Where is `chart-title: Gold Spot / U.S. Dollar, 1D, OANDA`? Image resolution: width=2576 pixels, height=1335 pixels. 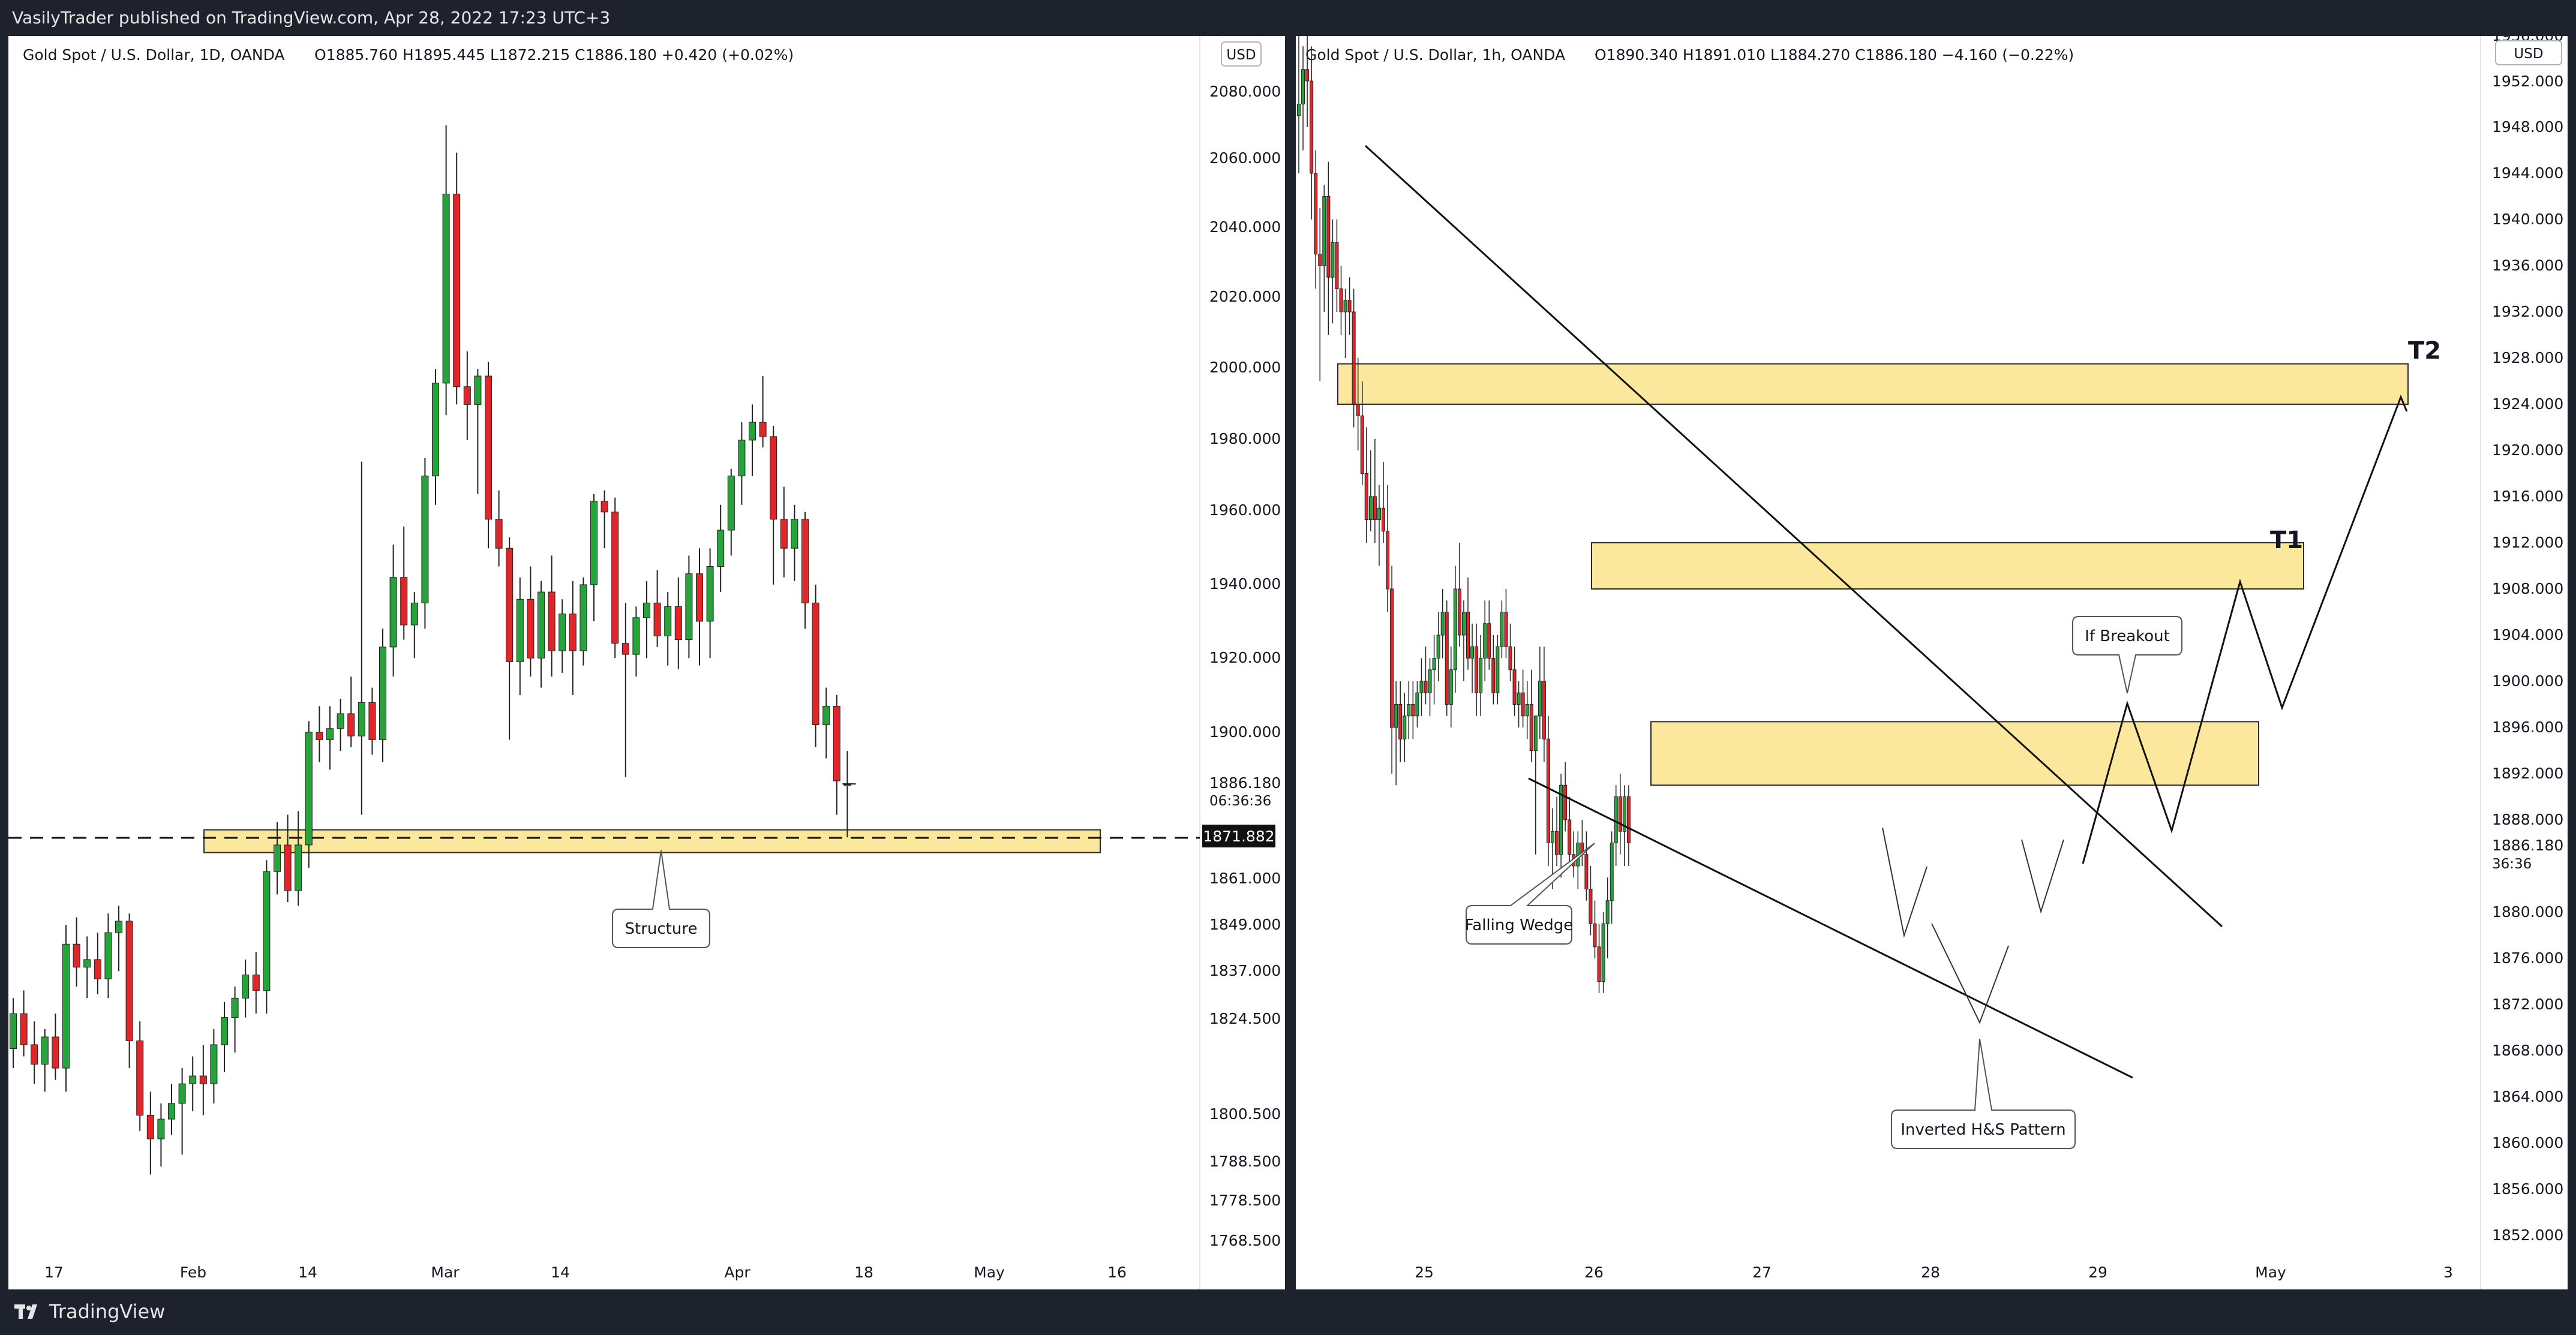 chart-title: Gold Spot / U.S. Dollar, 1D, OANDA is located at coordinates (154, 55).